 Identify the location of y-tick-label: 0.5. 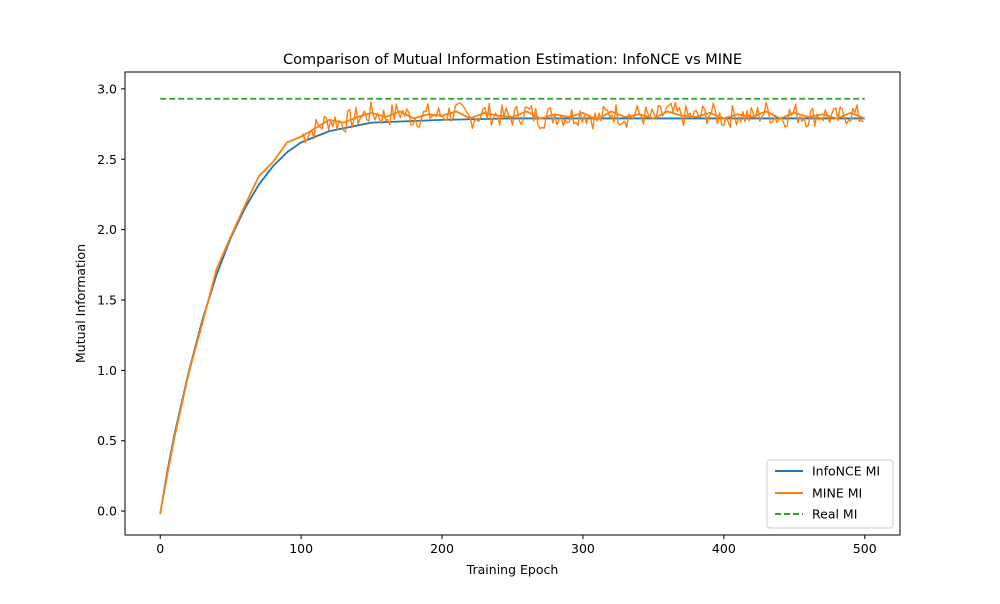
(107, 440).